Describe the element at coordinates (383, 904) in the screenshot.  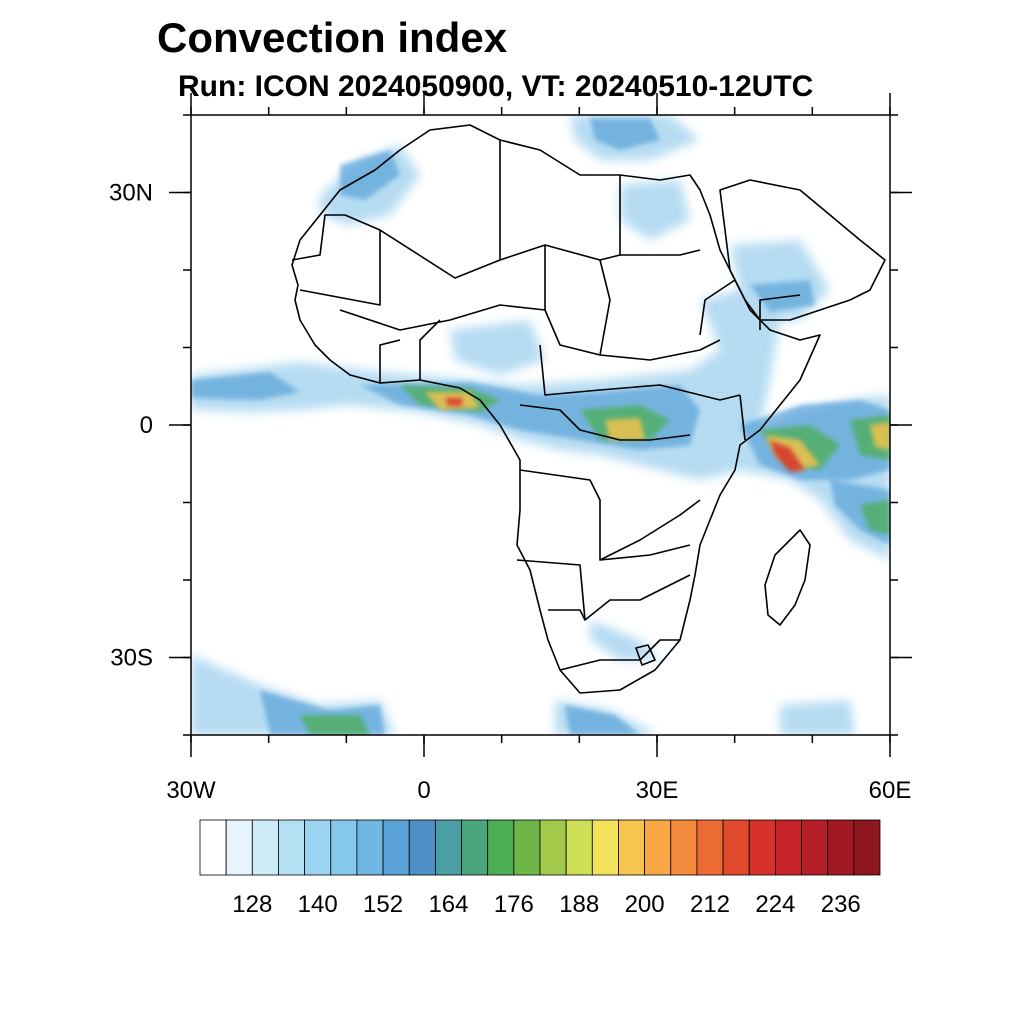
I see `colorbar-label: 152` at that location.